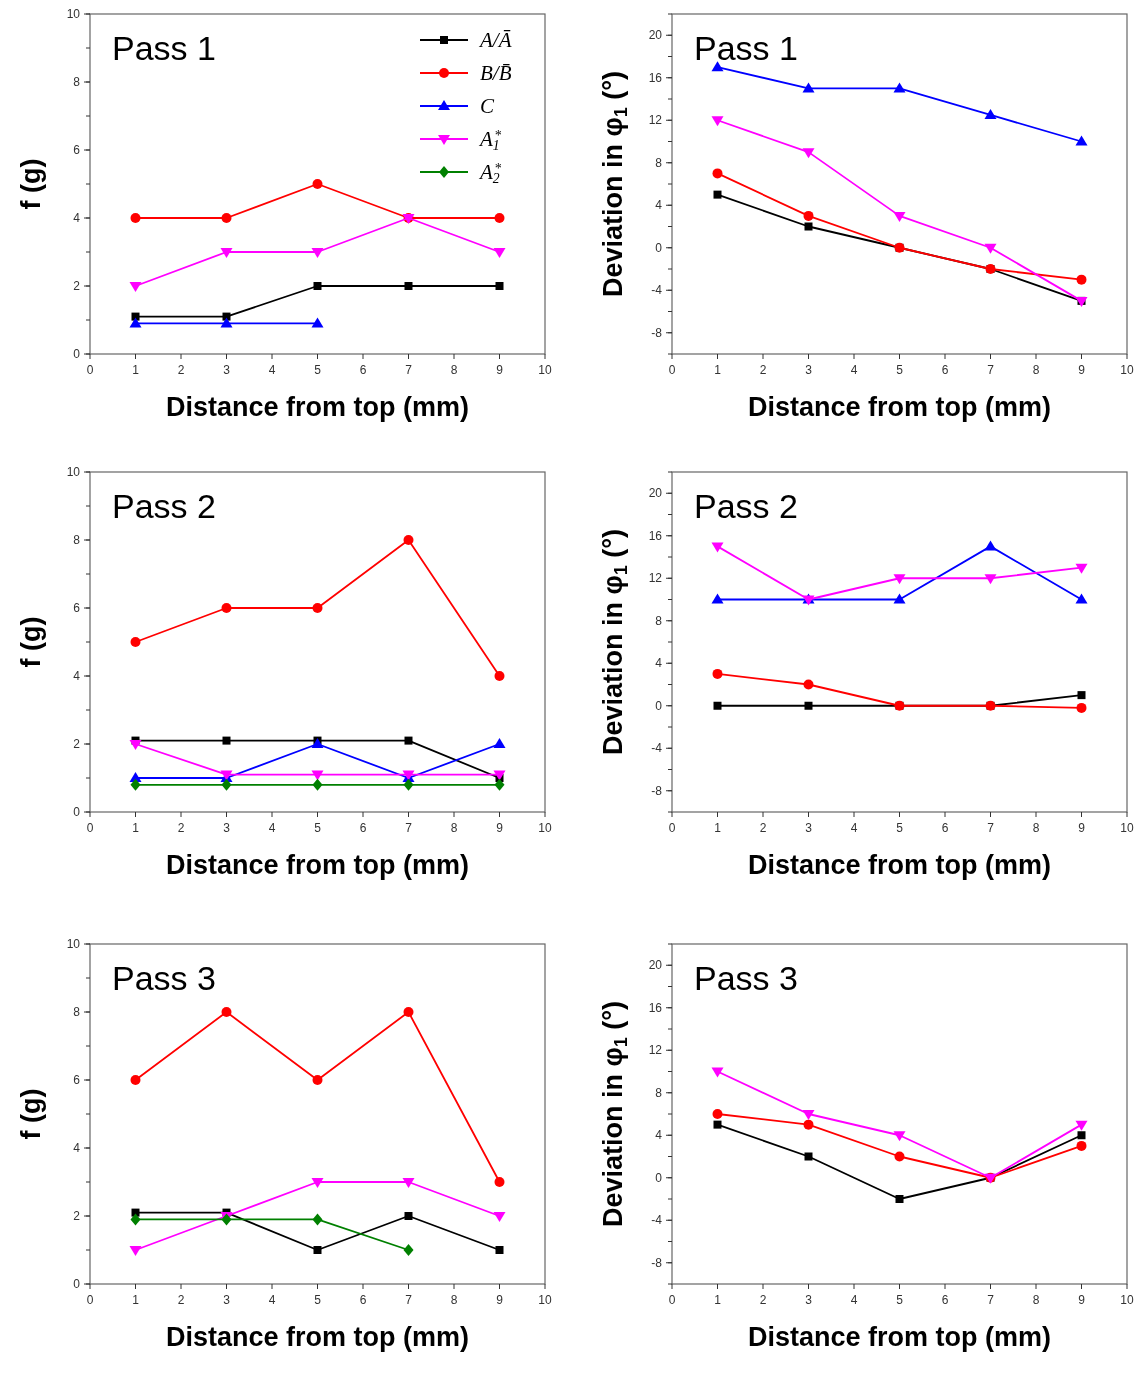  What do you see at coordinates (655, 77) in the screenshot?
I see `y-tick-label: 16` at bounding box center [655, 77].